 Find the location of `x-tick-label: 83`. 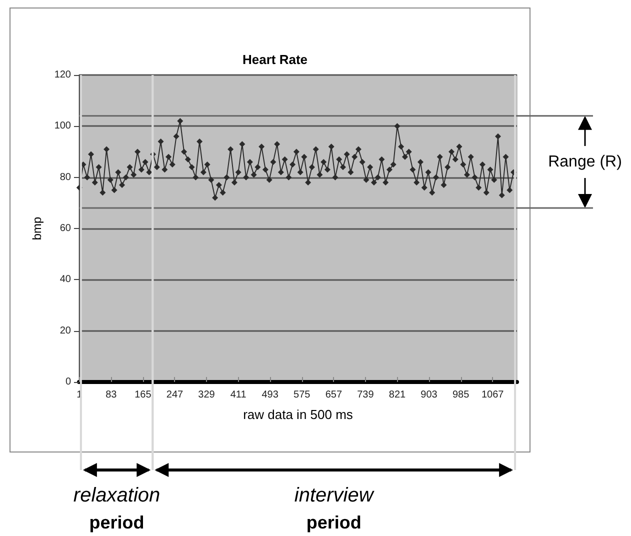

x-tick-label: 83 is located at coordinates (112, 395).